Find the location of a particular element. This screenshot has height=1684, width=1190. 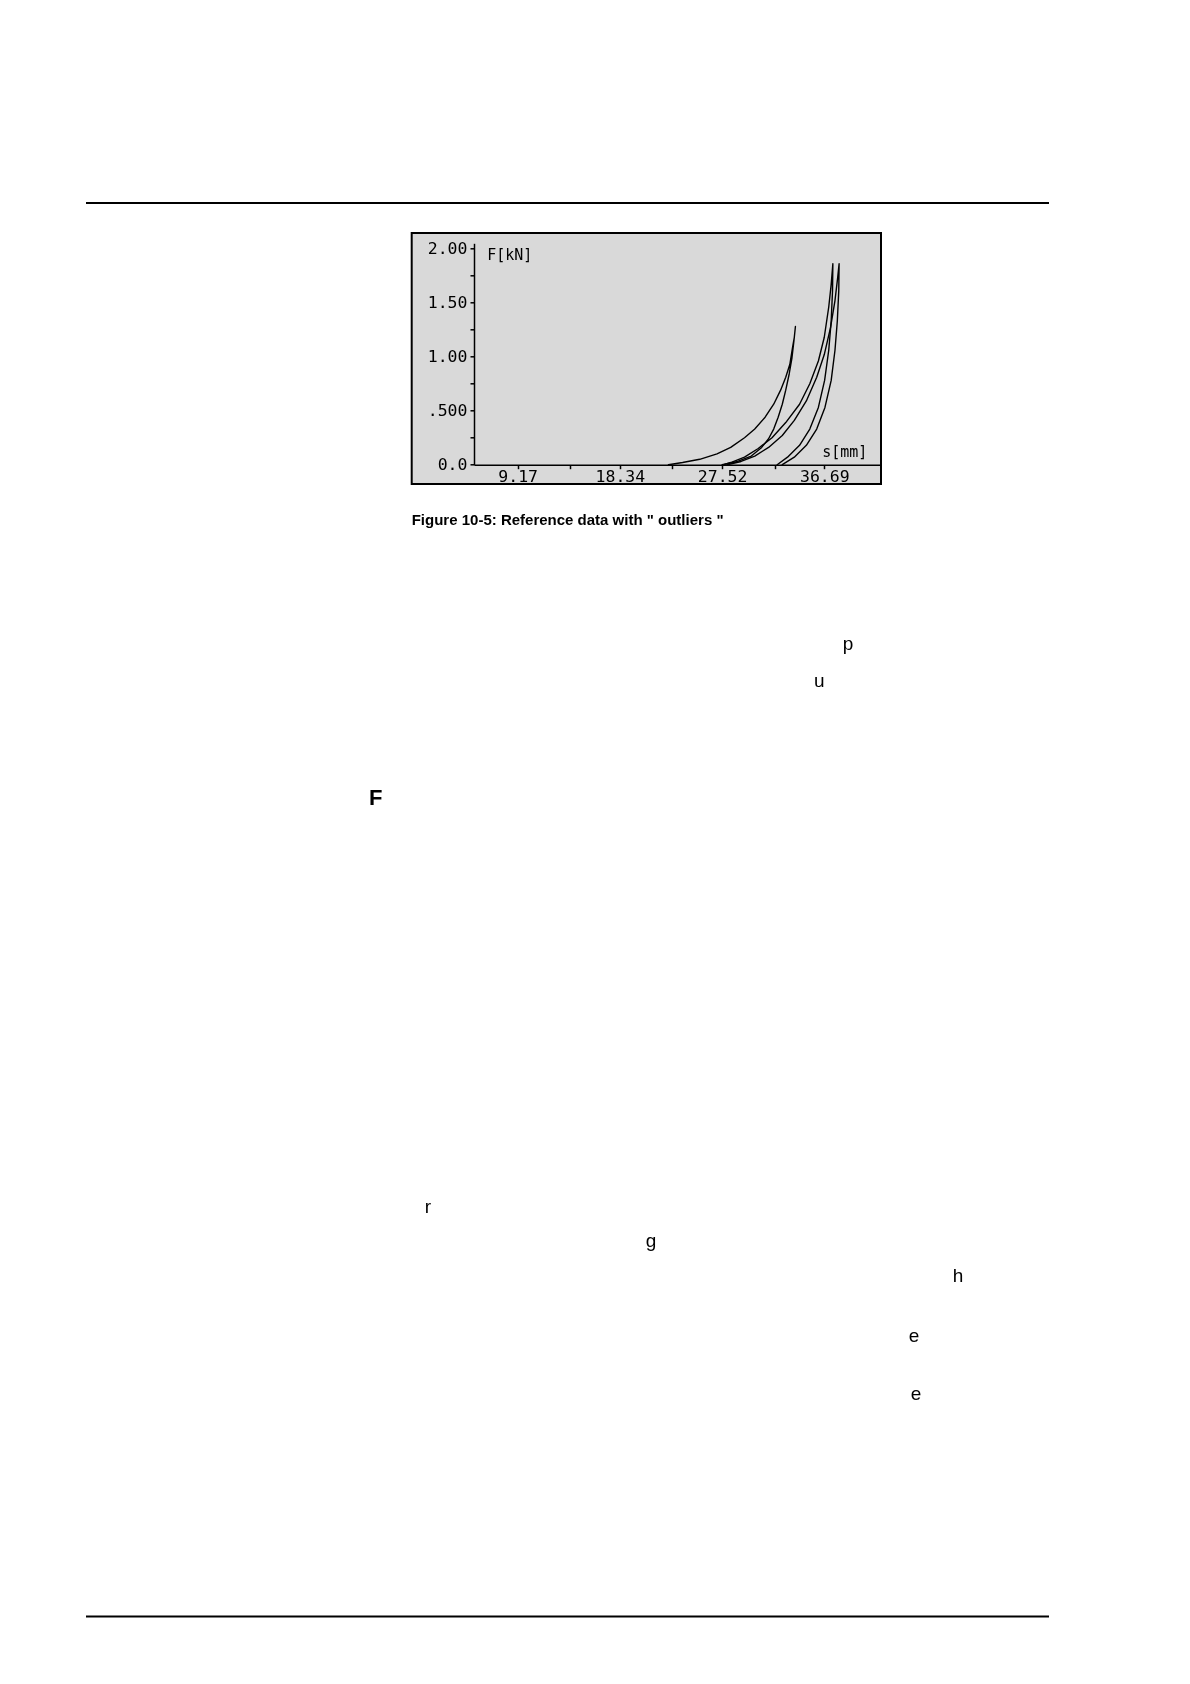

text: u is located at coordinates (819, 680).